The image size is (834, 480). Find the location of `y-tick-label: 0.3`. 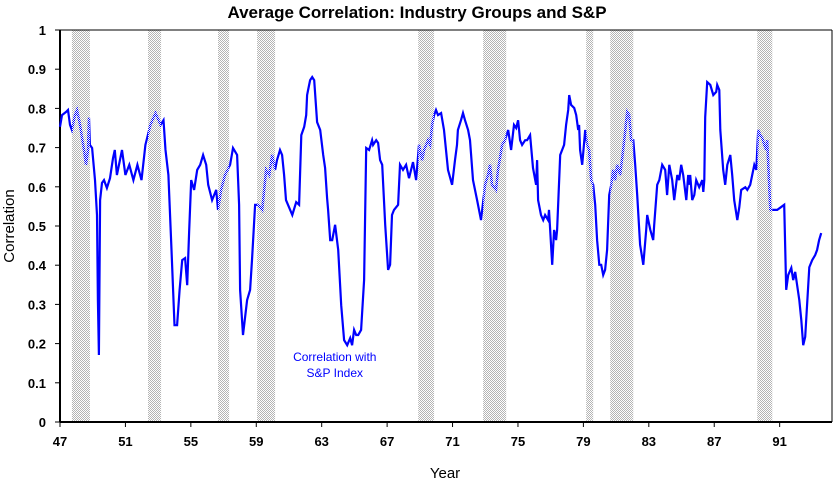

y-tick-label: 0.3 is located at coordinates (37, 304).